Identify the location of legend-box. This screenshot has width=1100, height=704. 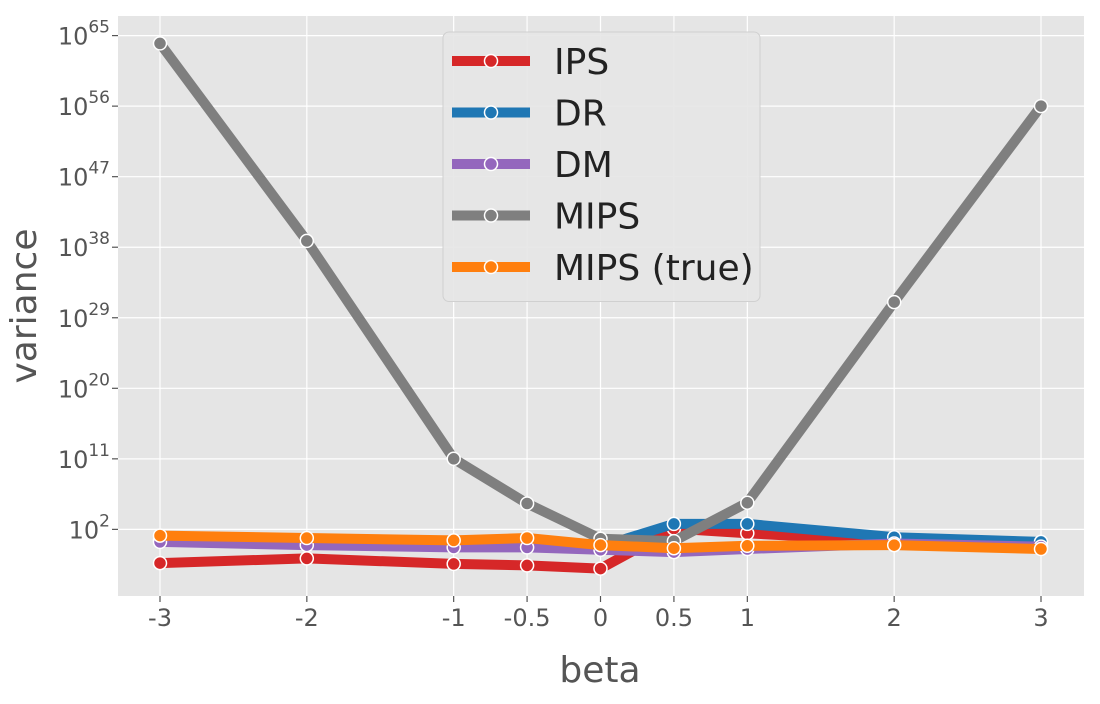
(601, 166).